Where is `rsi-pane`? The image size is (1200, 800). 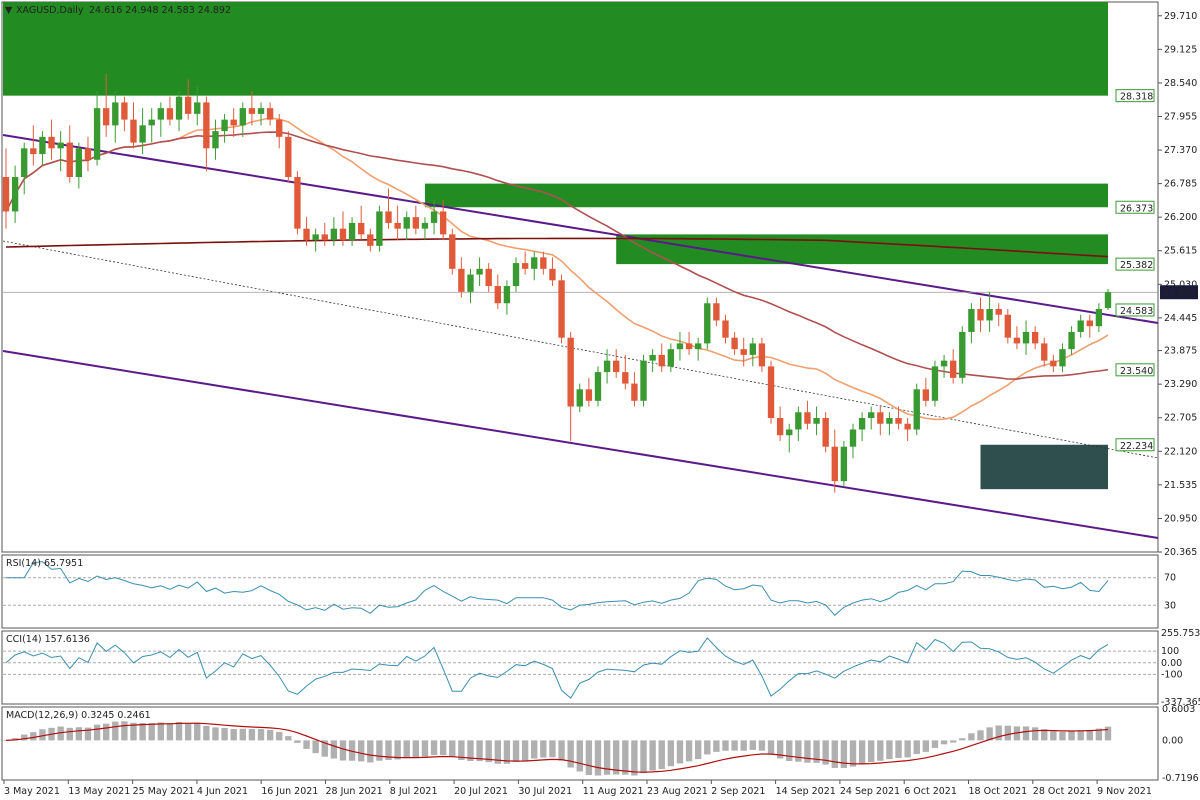
rsi-pane is located at coordinates (580, 591).